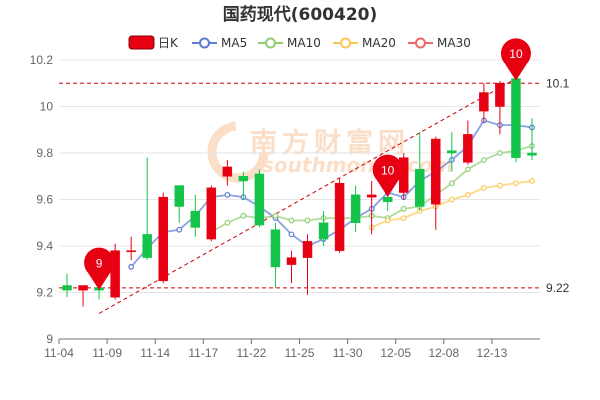 This screenshot has height=400, width=600. What do you see at coordinates (44, 153) in the screenshot?
I see `y-tick-label: 9.8` at bounding box center [44, 153].